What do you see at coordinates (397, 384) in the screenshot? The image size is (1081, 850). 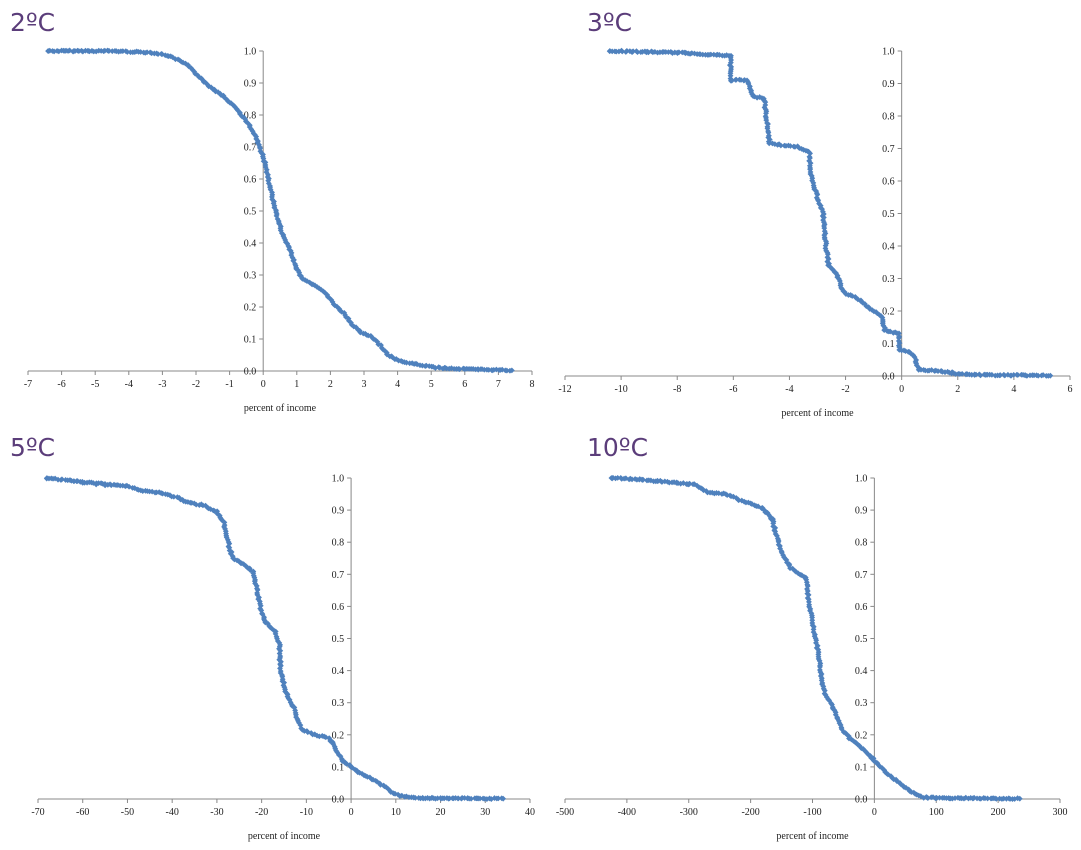 I see `x-tick-label: 4` at bounding box center [397, 384].